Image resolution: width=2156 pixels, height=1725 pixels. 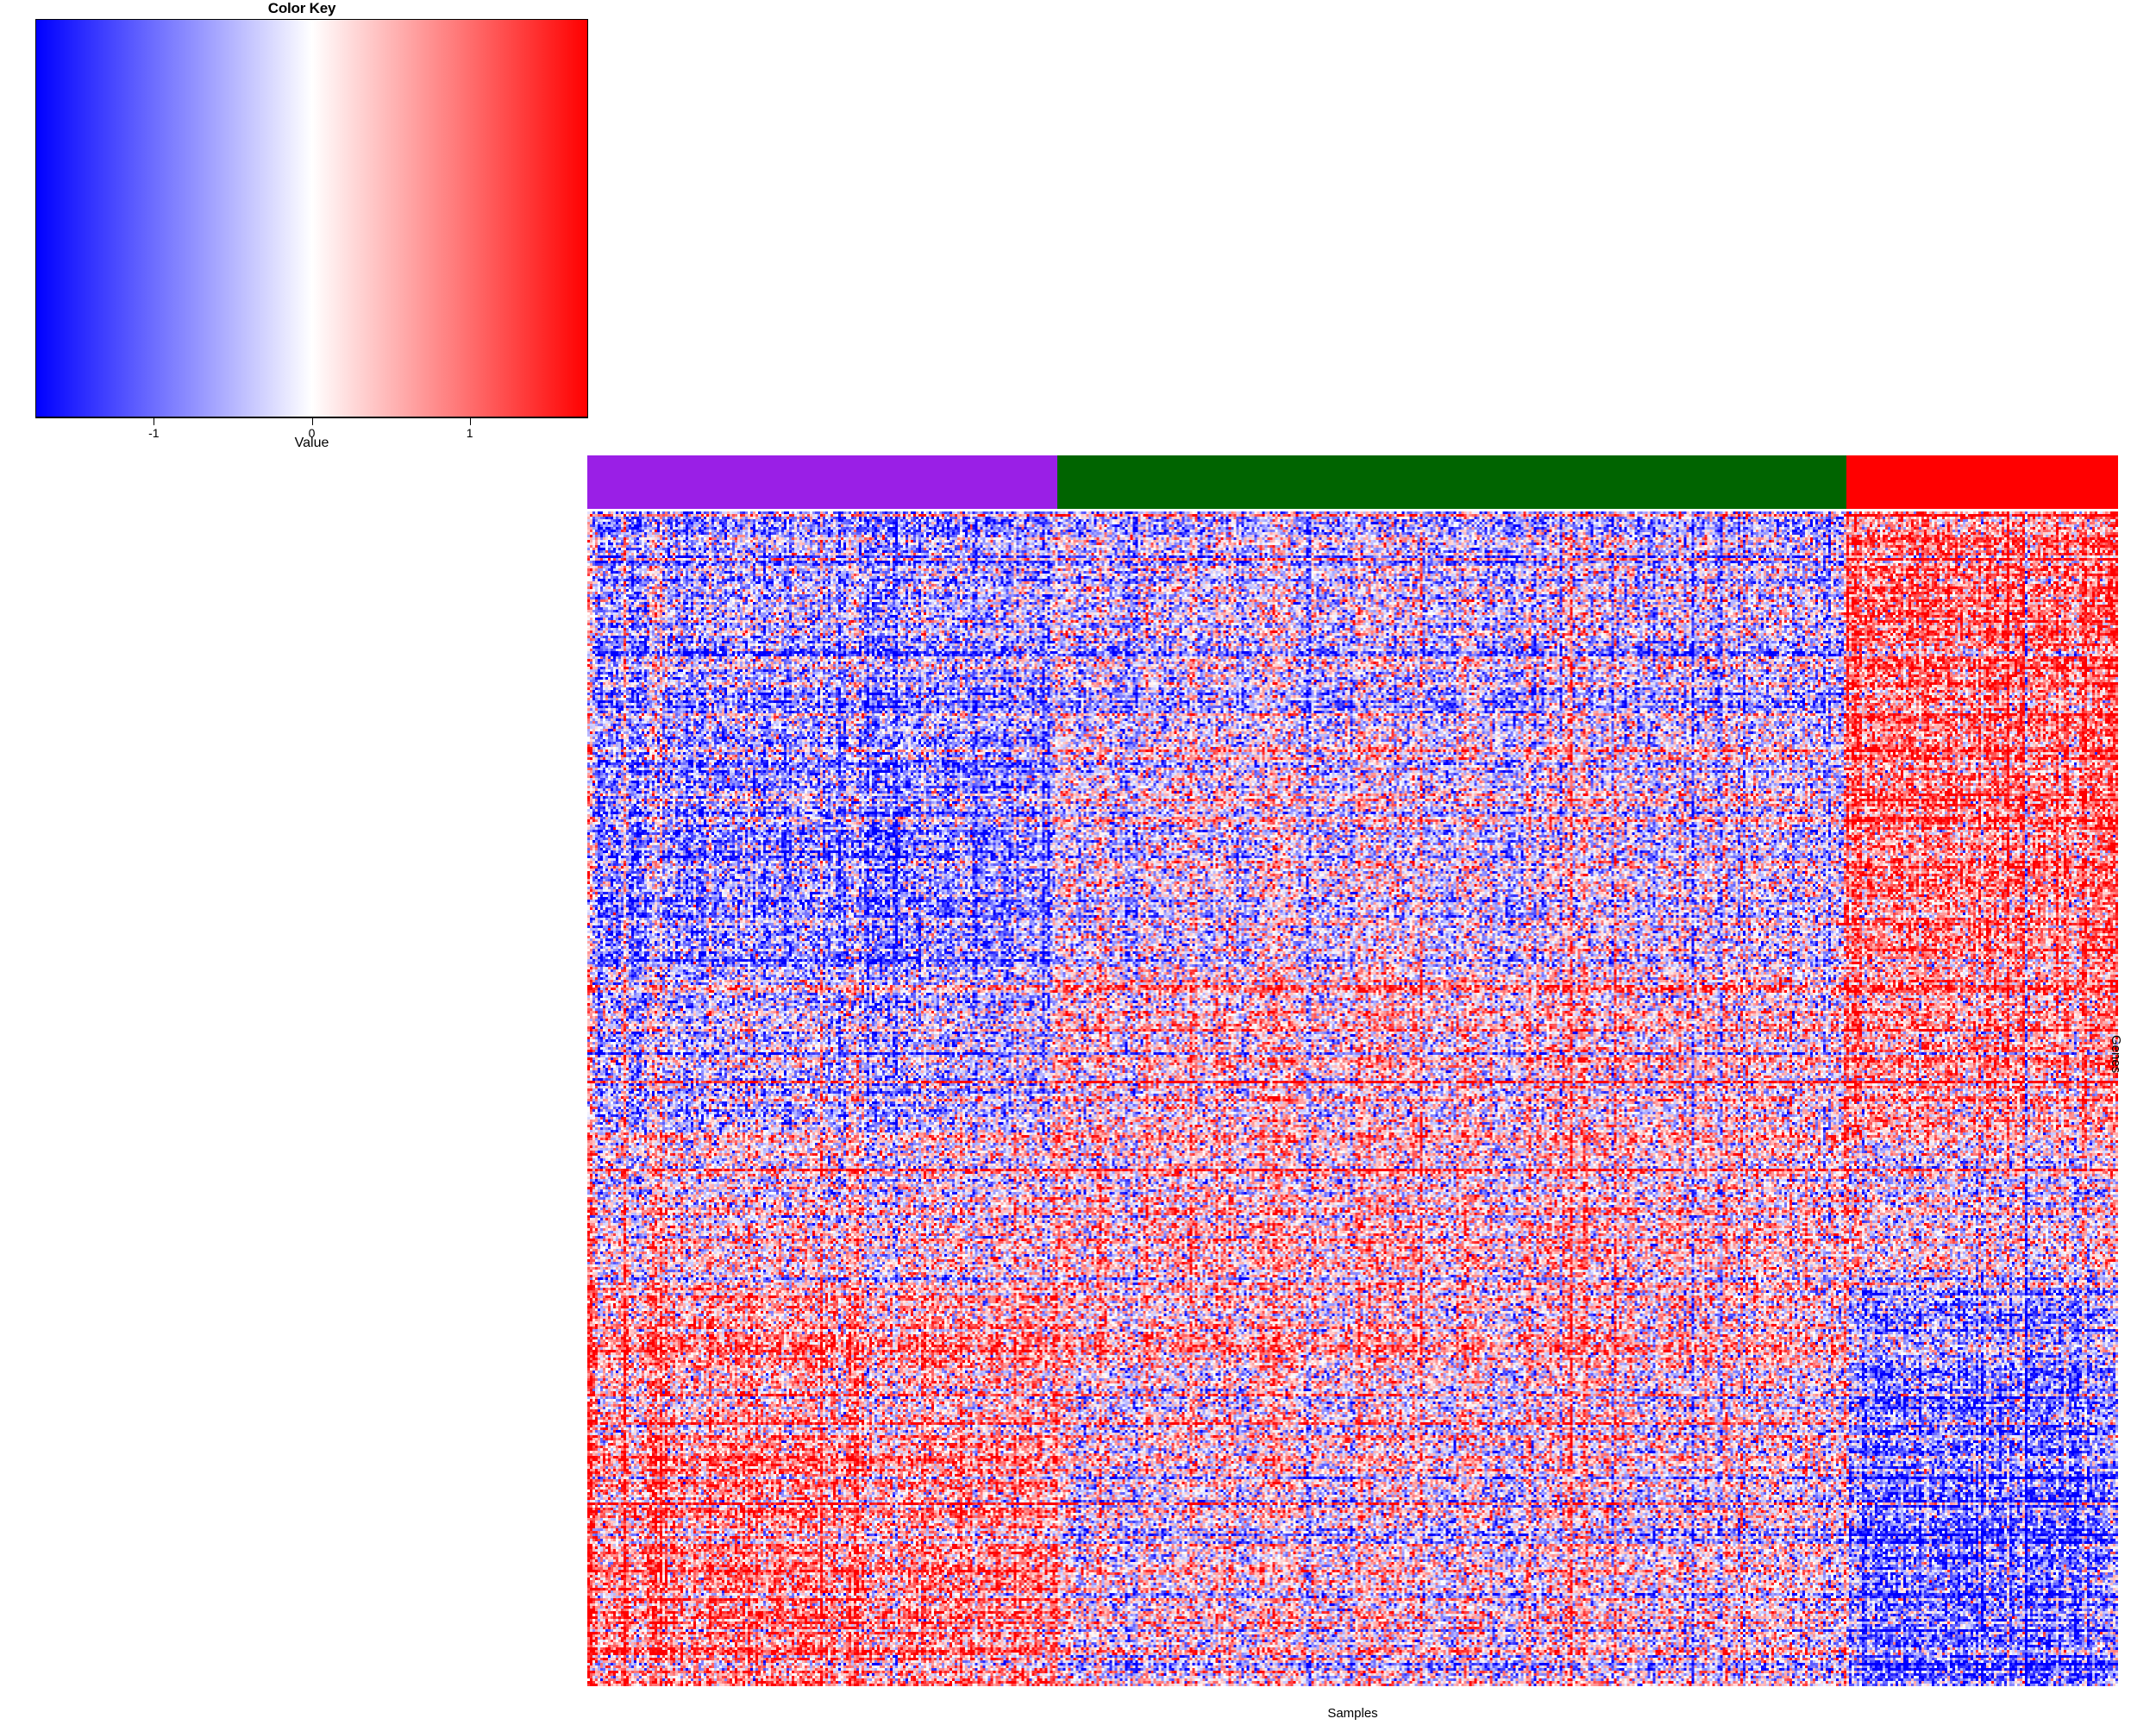 What do you see at coordinates (301, 8) in the screenshot?
I see `color-key-title: Color Key` at bounding box center [301, 8].